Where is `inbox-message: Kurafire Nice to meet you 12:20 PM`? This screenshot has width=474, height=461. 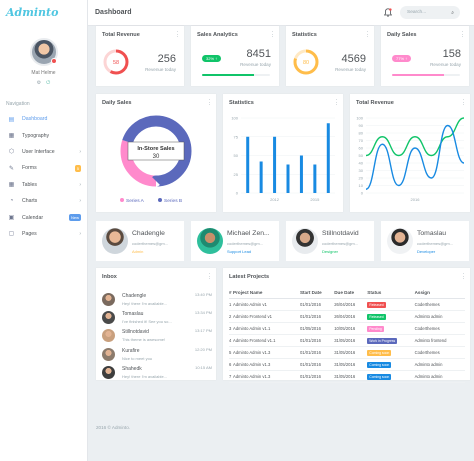
inbox-message: Kurafire Nice to meet you 12:20 PM is located at coordinates (157, 355).